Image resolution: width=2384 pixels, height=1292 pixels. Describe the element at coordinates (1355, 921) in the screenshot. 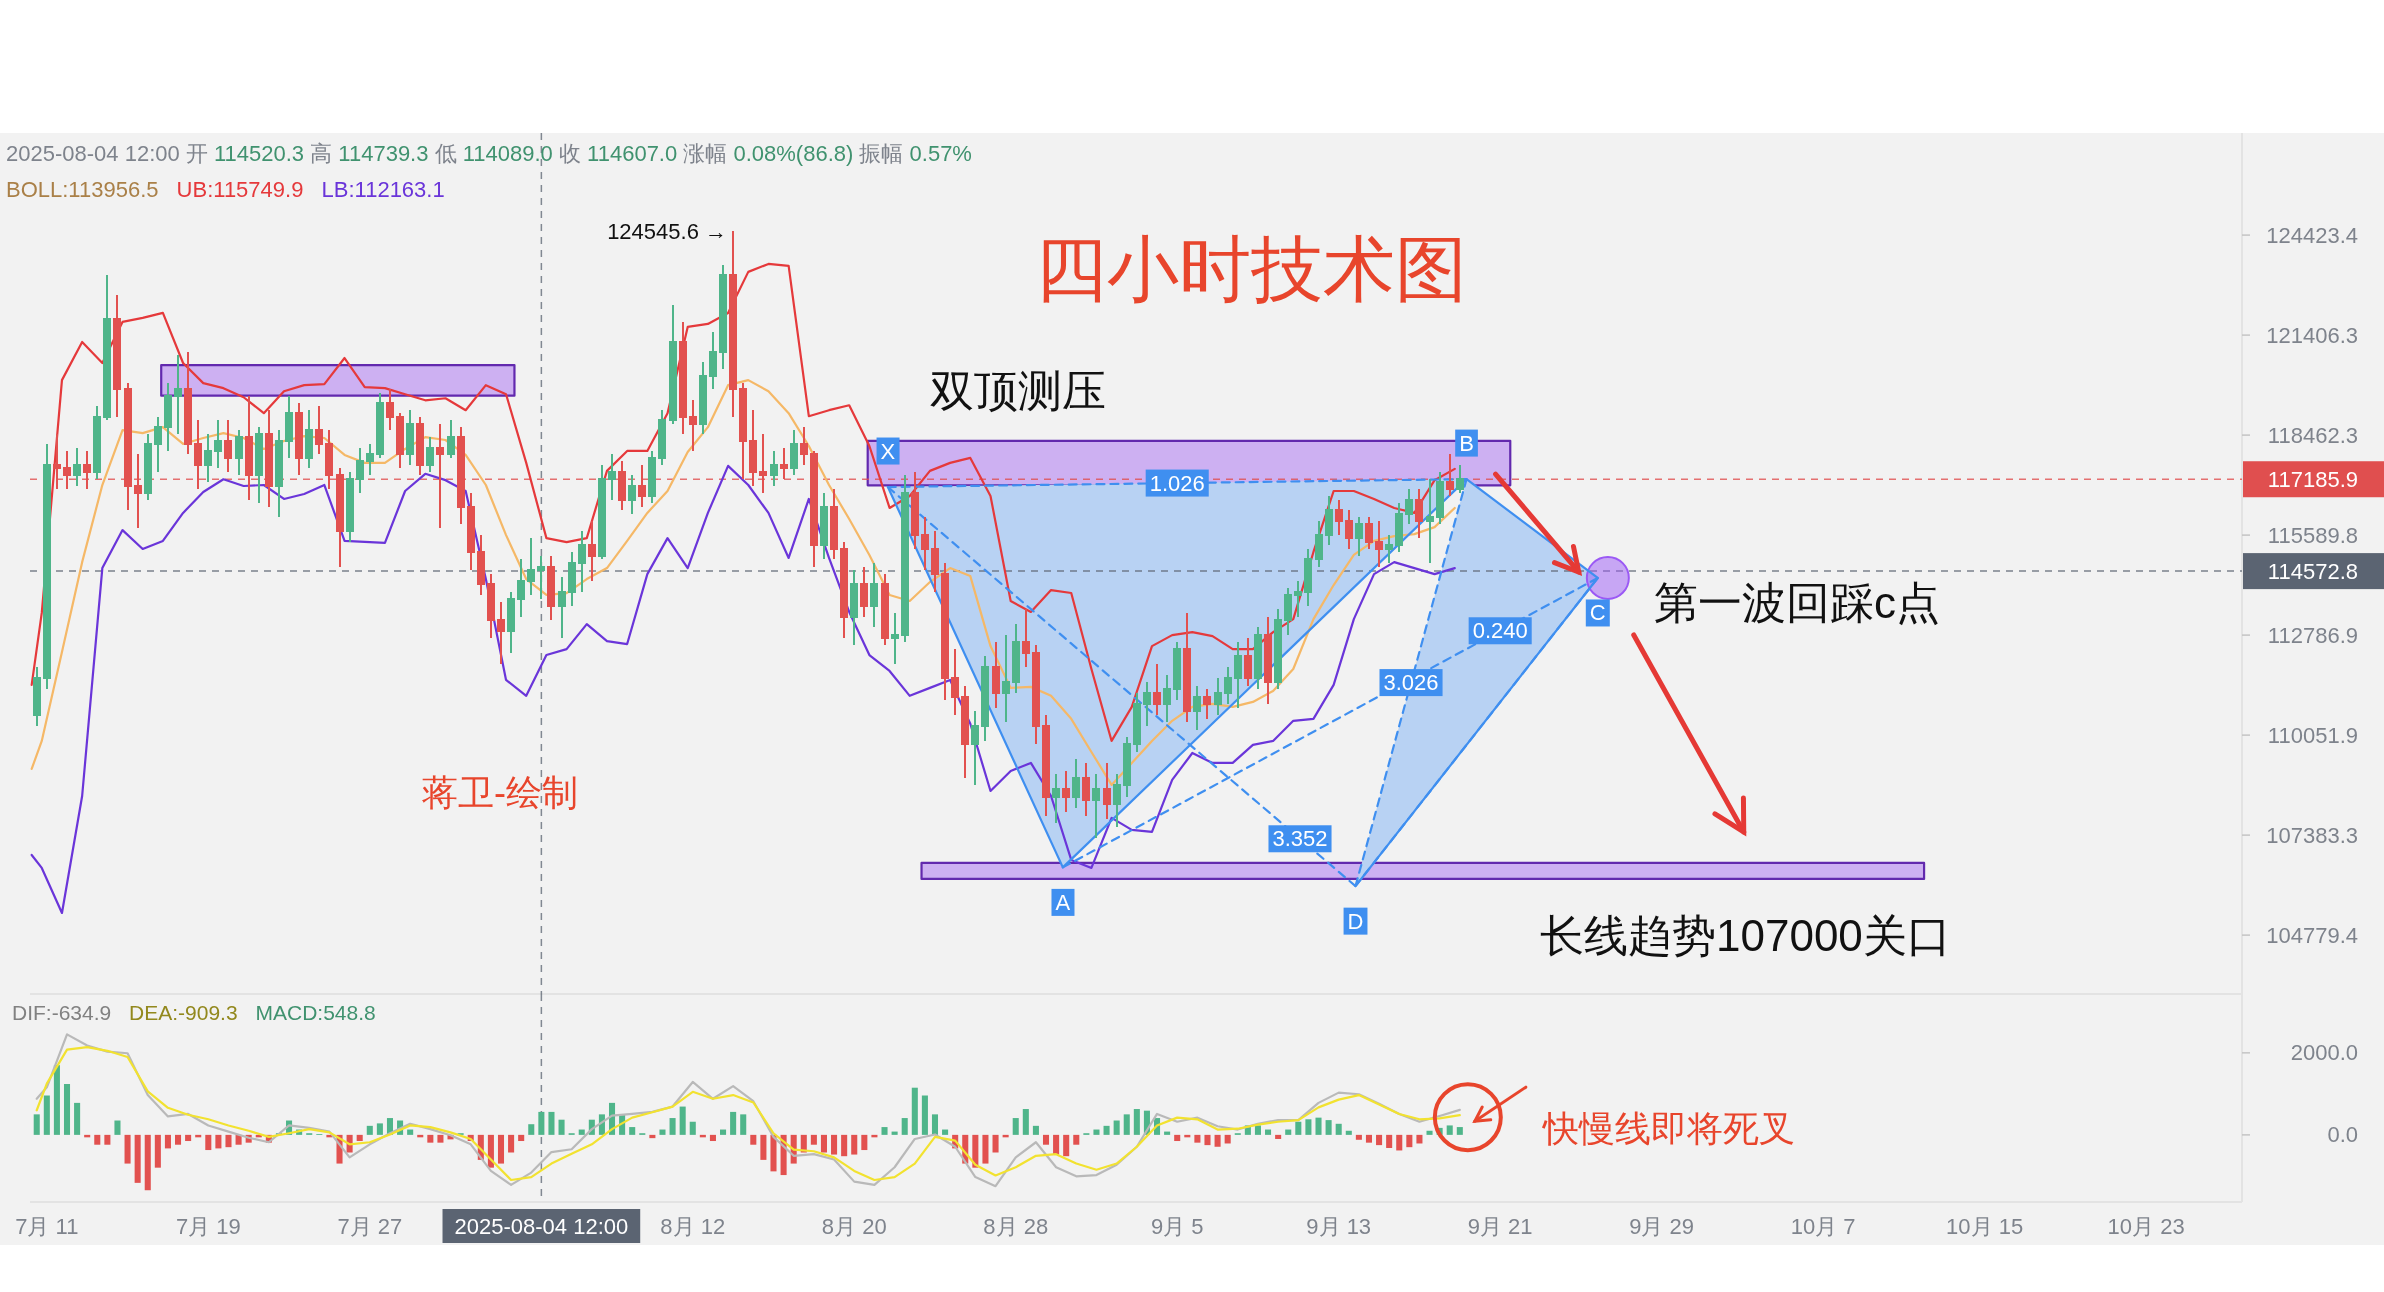

I see `data-label: D` at that location.